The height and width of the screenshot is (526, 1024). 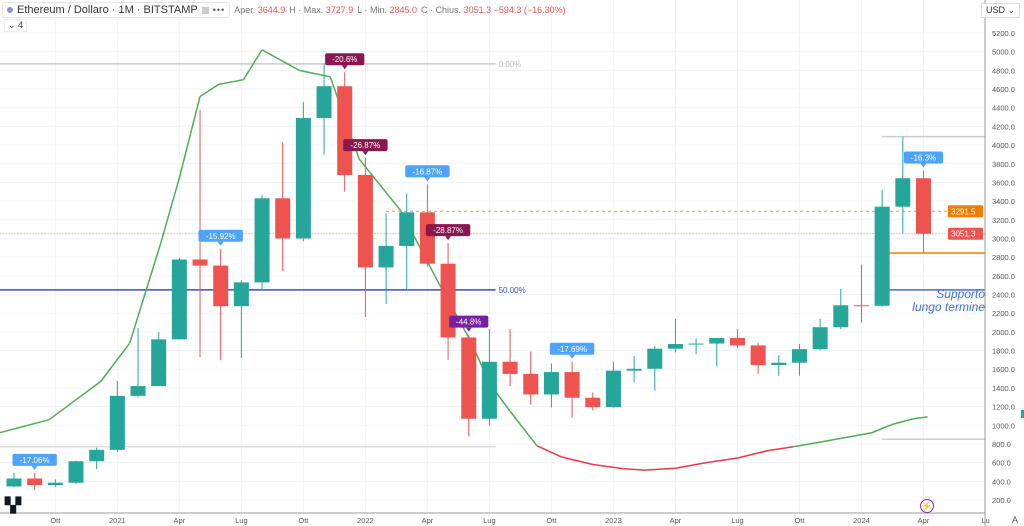 What do you see at coordinates (927, 506) in the screenshot?
I see `flash-icon: ⚡` at bounding box center [927, 506].